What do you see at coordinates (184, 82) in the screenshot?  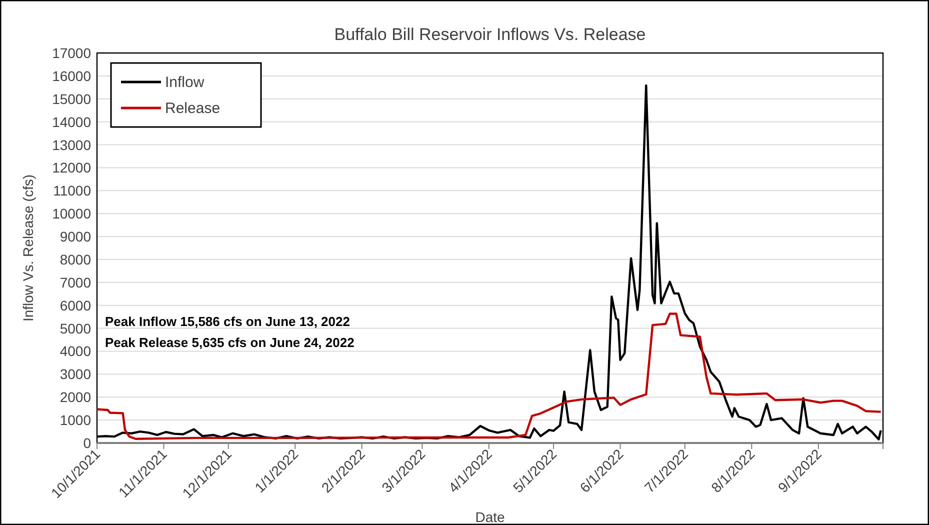 I see `legend-label: Inflow` at bounding box center [184, 82].